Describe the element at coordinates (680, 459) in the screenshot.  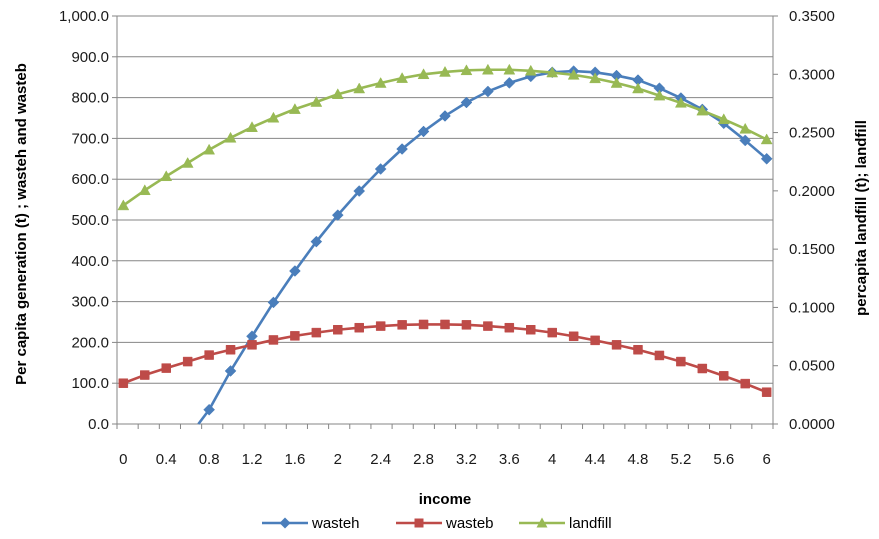
I see `x-tick-label: 5.2` at that location.